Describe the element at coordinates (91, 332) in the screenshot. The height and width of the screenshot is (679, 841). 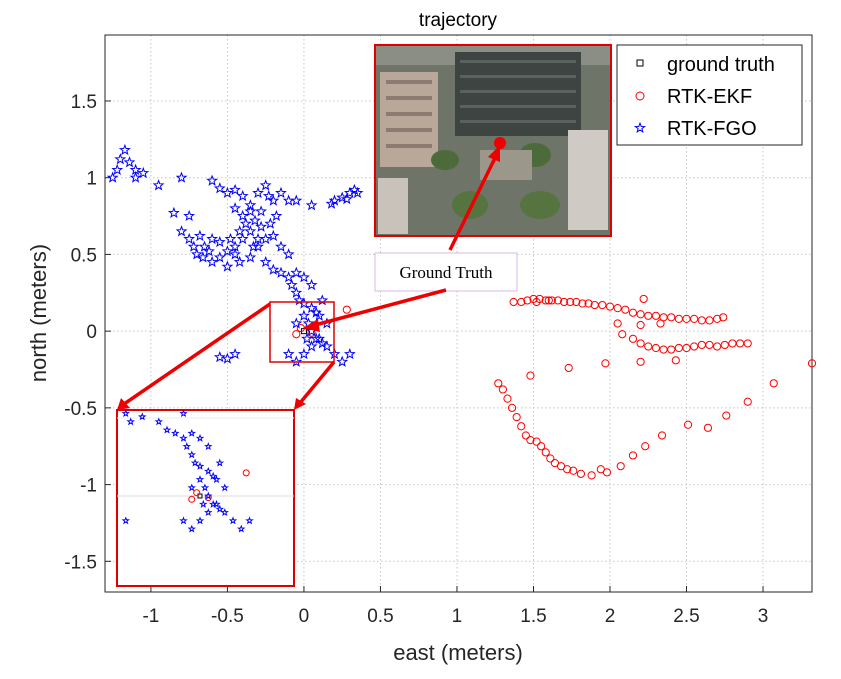
I see `y-tick-label: 0` at that location.